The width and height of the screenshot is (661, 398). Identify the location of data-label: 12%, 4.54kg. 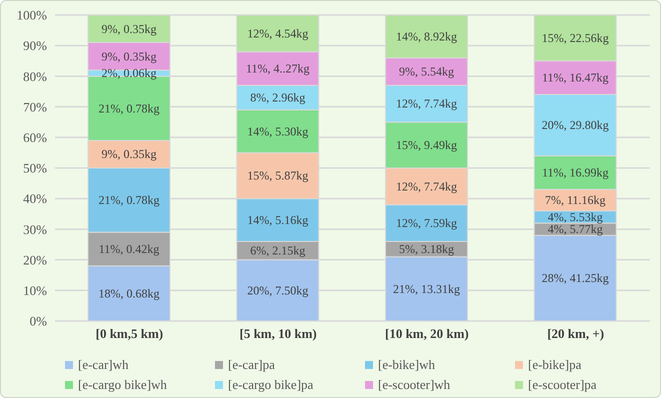
(277, 33).